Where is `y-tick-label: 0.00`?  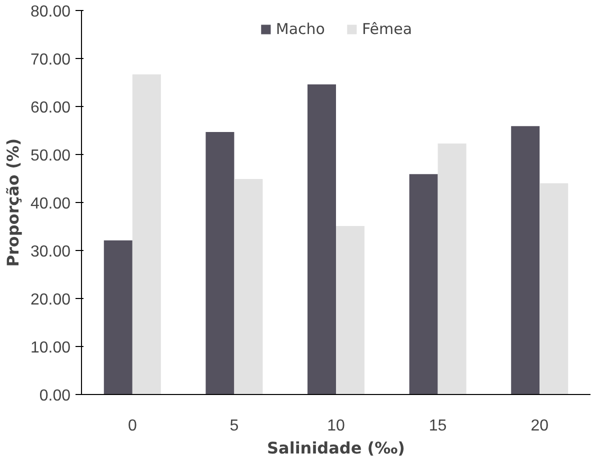 y-tick-label: 0.00 is located at coordinates (55, 396).